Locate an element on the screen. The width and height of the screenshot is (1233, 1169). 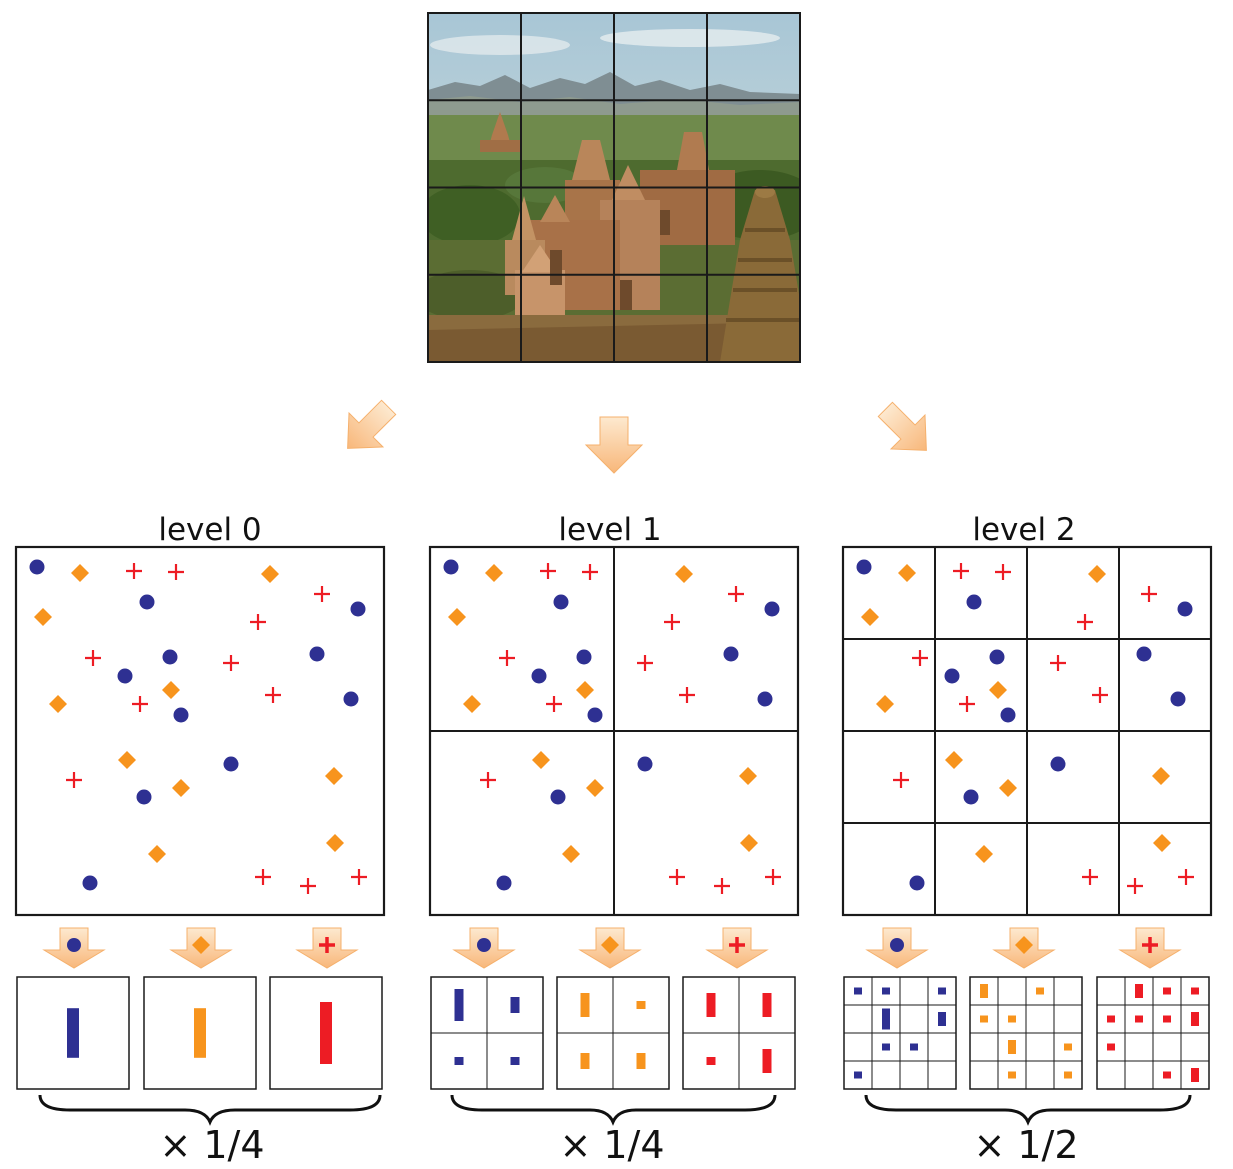
level-0-weight: × 1/4 is located at coordinates (211, 1145).